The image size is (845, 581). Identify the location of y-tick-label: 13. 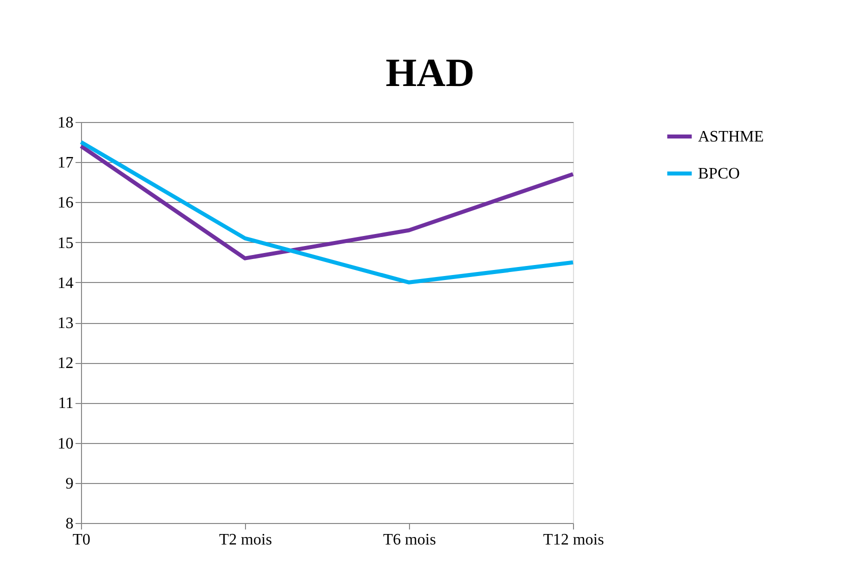
(66, 323).